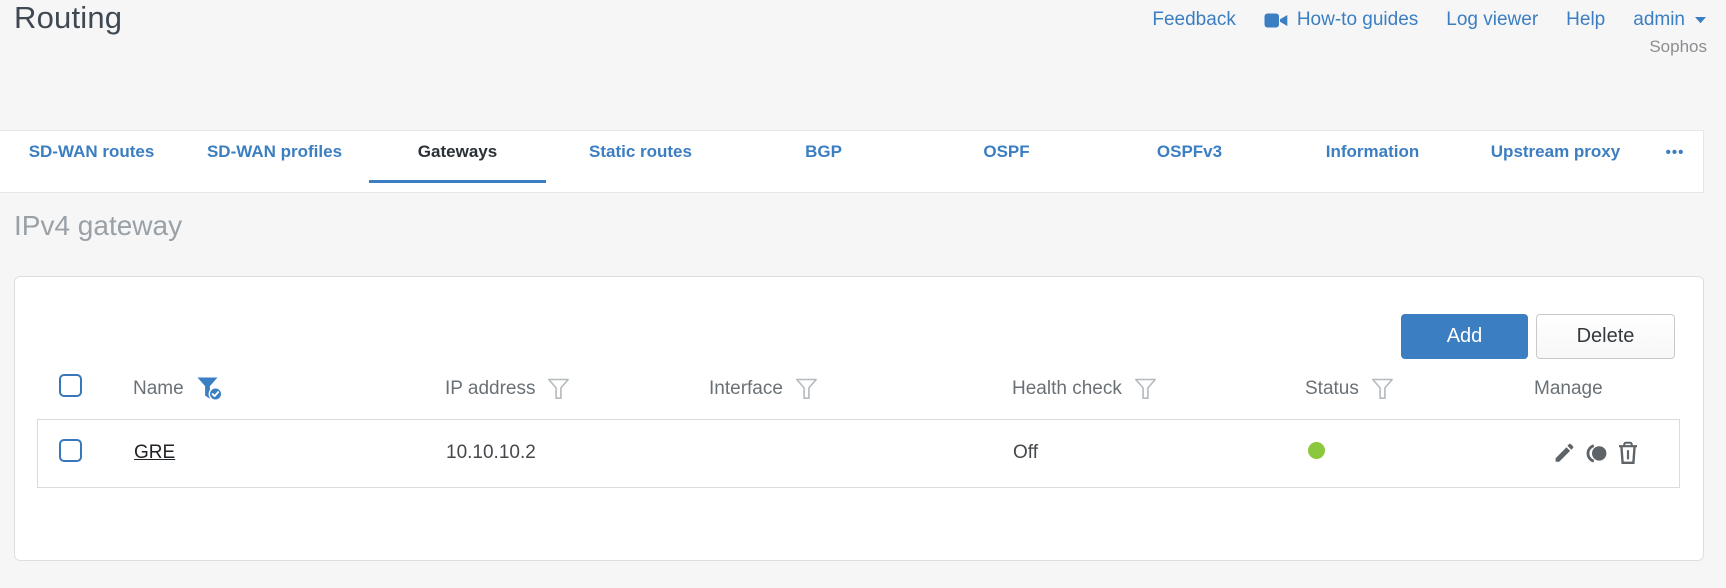 The width and height of the screenshot is (1726, 588). I want to click on tab-label: Upstream proxy, so click(1555, 151).